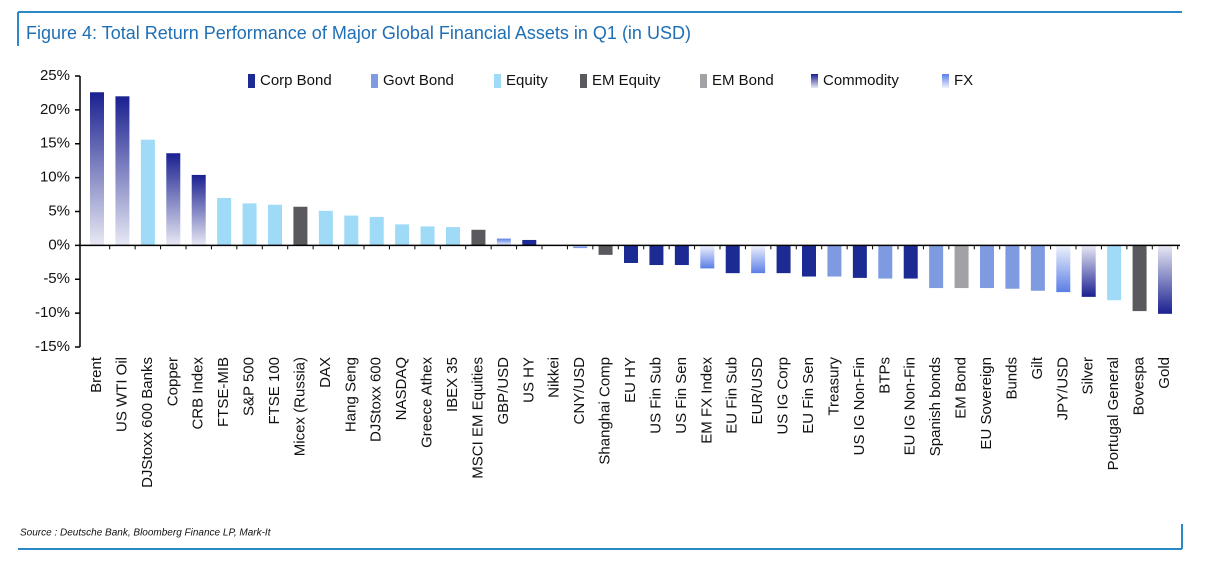  Describe the element at coordinates (1037, 367) in the screenshot. I see `x-tick-label: Gilt` at that location.